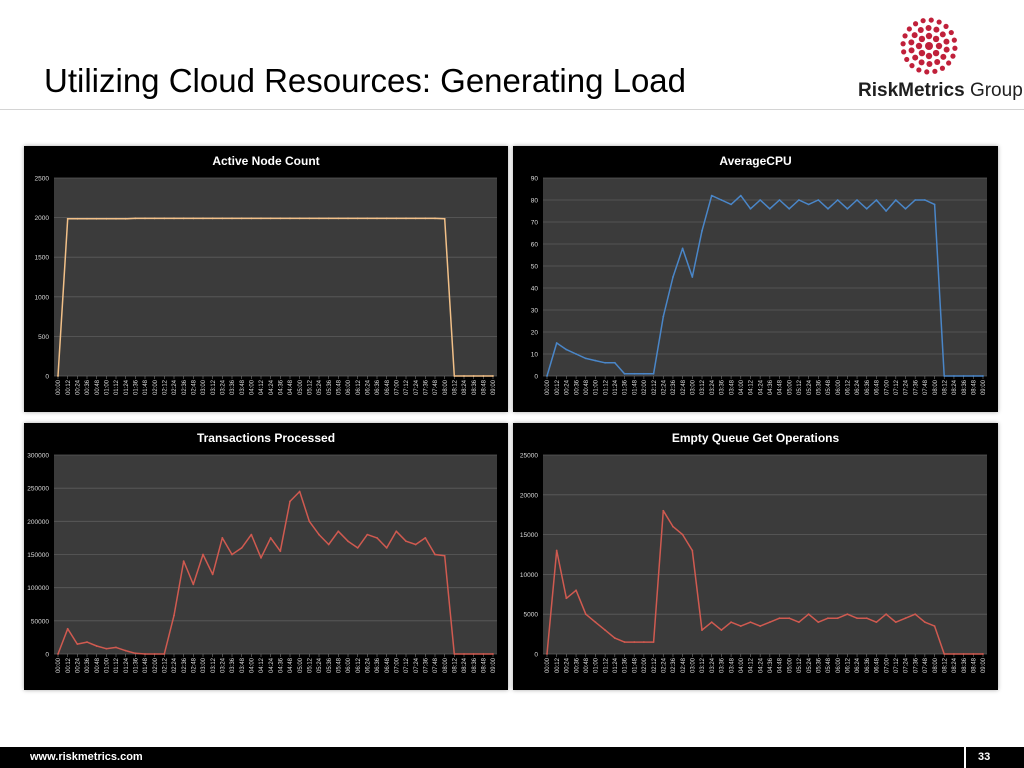 The image size is (1024, 768). What do you see at coordinates (984, 757) in the screenshot?
I see `page-number: 33` at bounding box center [984, 757].